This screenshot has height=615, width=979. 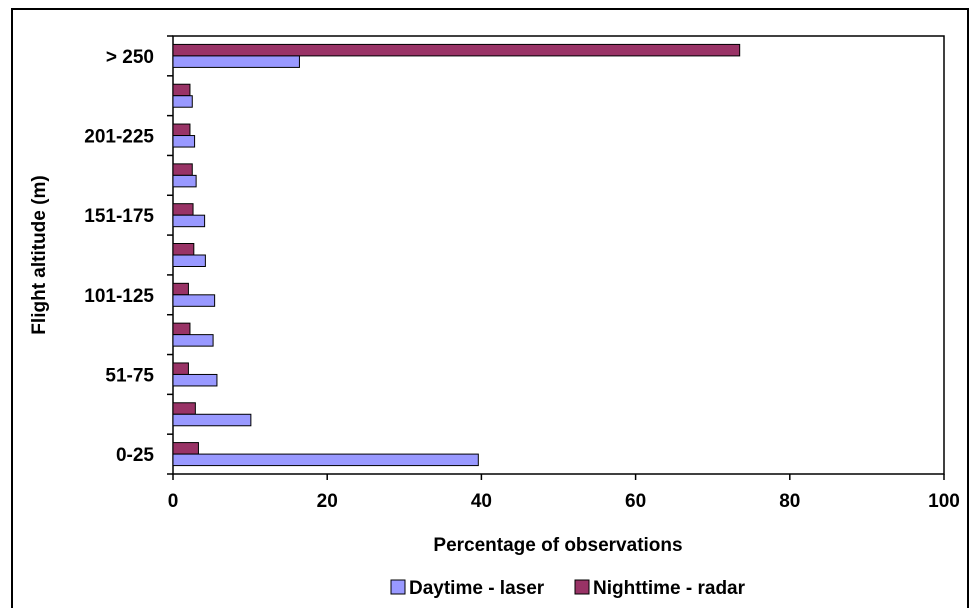 I want to click on legend: Daytime - laser Nighttime - radar, so click(x=568, y=588).